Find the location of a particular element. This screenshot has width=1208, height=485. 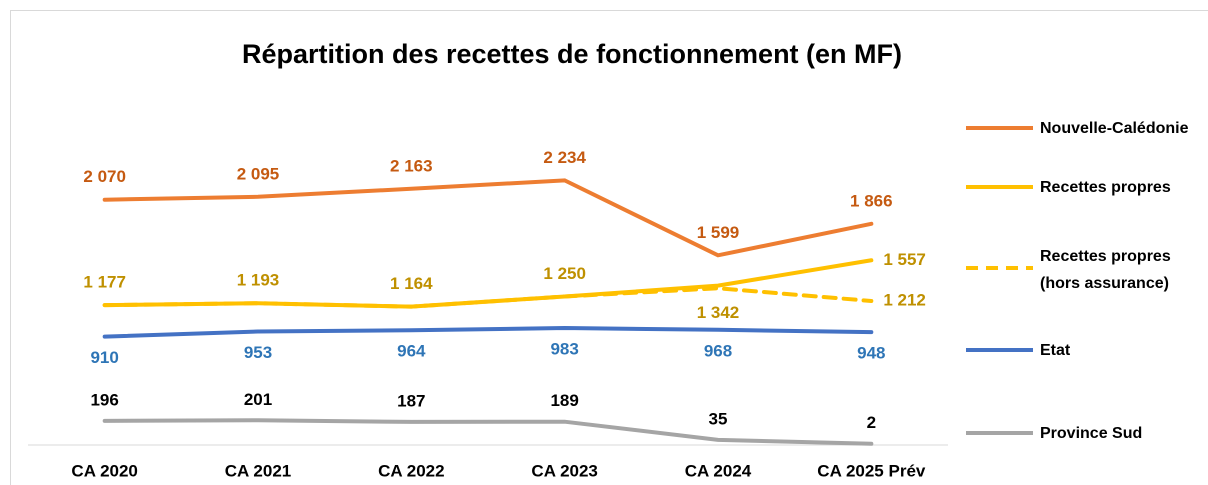

legend-label: Recettes propres is located at coordinates (1105, 187).